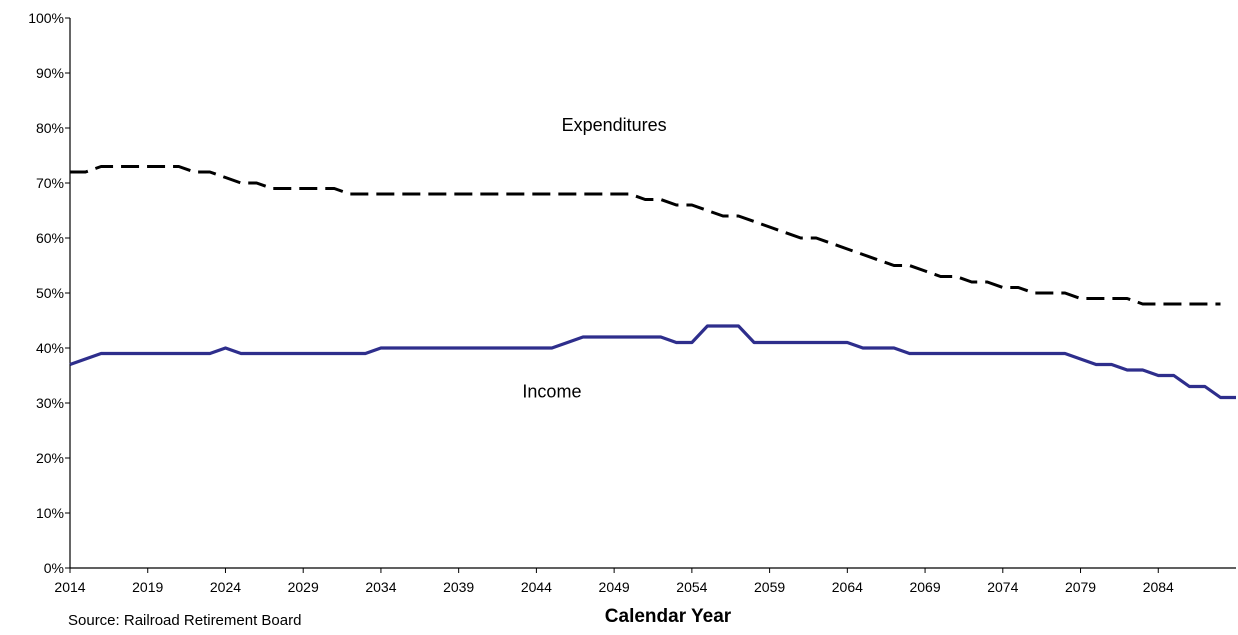 This screenshot has width=1238, height=635. Describe the element at coordinates (50, 458) in the screenshot. I see `y-tick-label: 20%` at that location.